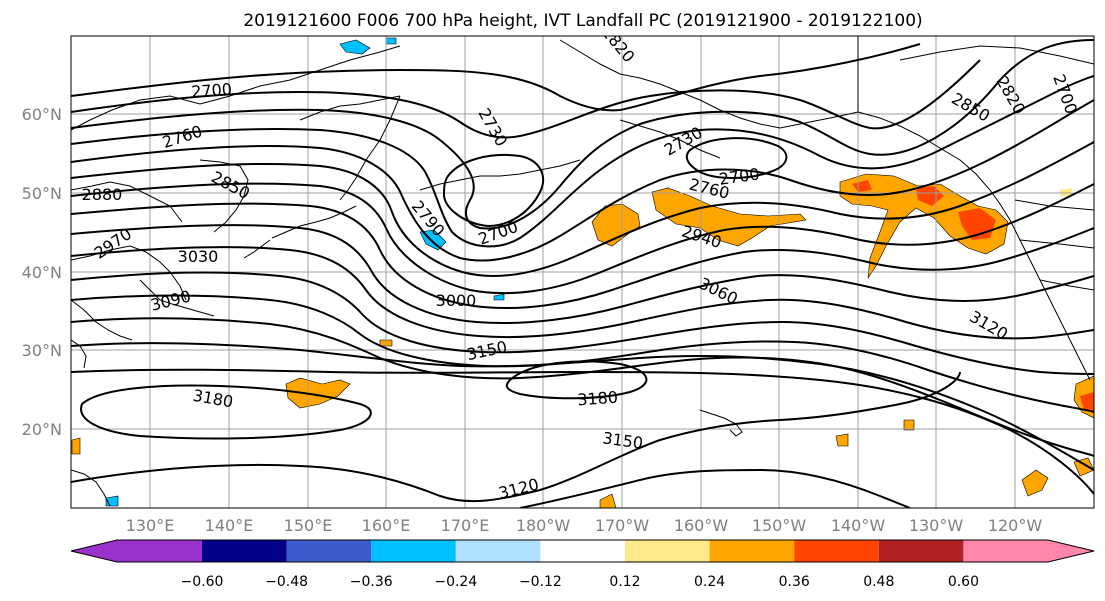 This screenshot has width=1105, height=601. Describe the element at coordinates (709, 582) in the screenshot. I see `colorbar-tick-label: 0.24` at that location.